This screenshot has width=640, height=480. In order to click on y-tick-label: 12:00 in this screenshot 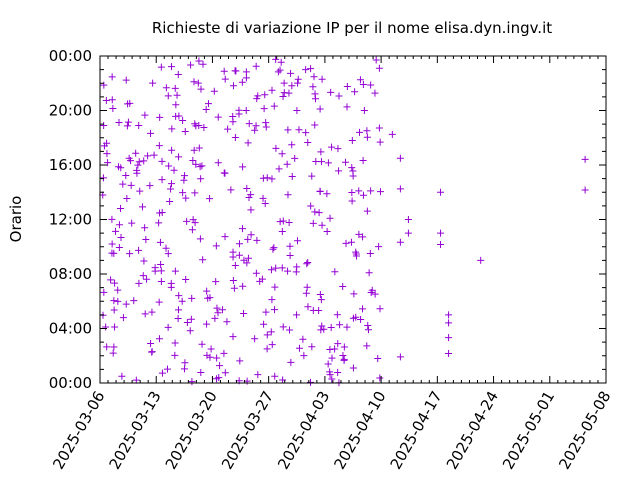, I will do `click(70, 220)`.